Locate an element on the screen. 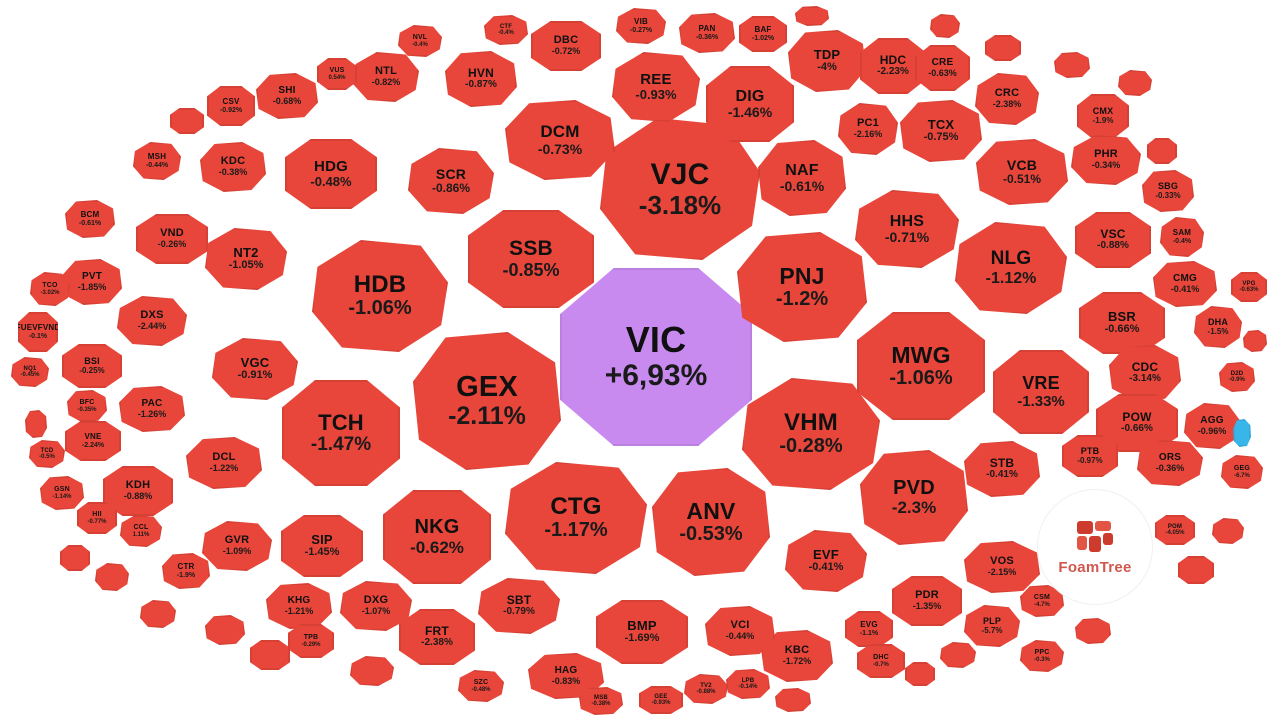  foam-cell-dig: DIG -1.46% is located at coordinates (750, 104).